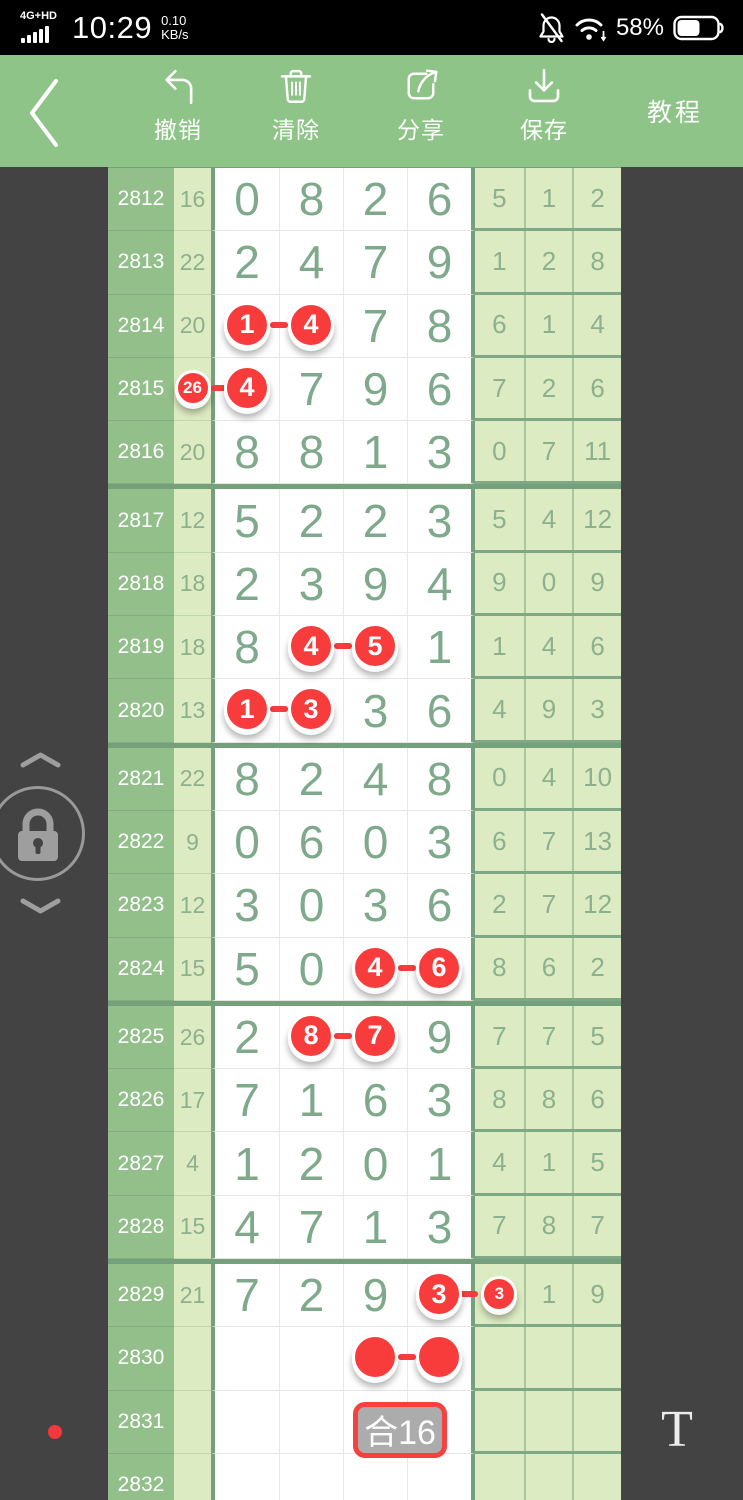  What do you see at coordinates (439, 1357) in the screenshot?
I see `marker-circle` at bounding box center [439, 1357].